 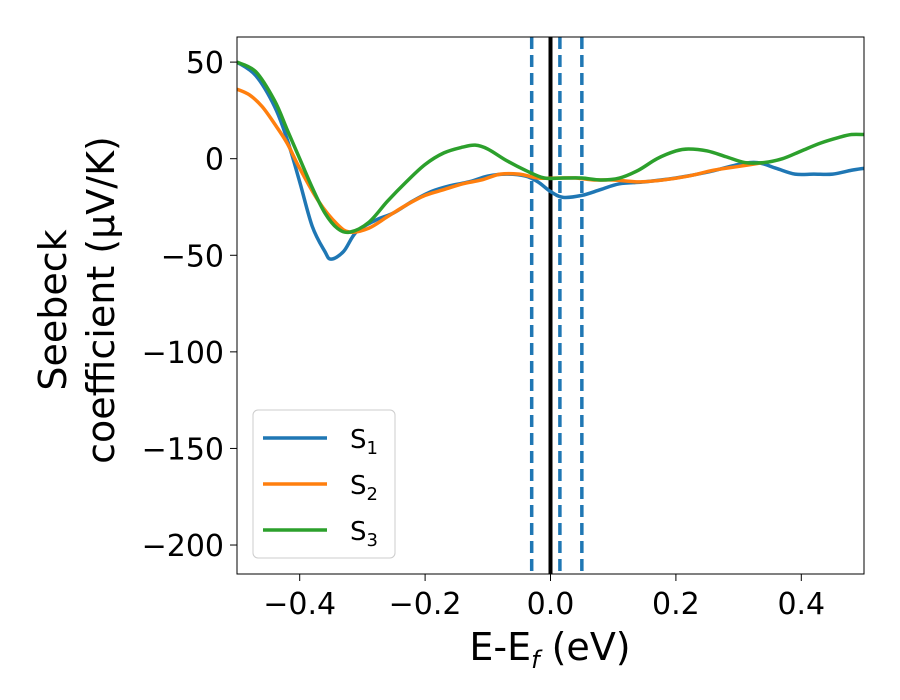 What do you see at coordinates (801, 604) in the screenshot?
I see `x-tick-label: 0.4` at bounding box center [801, 604].